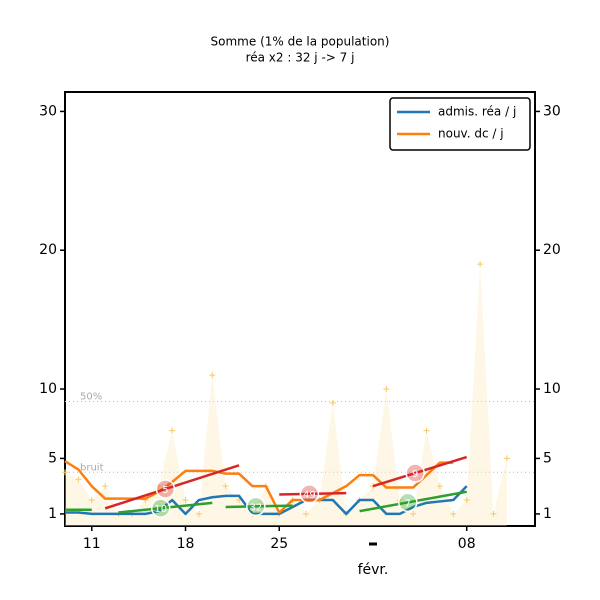 Image resolution: width=600 pixels, height=600 pixels. I want to click on reference-label: 50%, so click(91, 397).